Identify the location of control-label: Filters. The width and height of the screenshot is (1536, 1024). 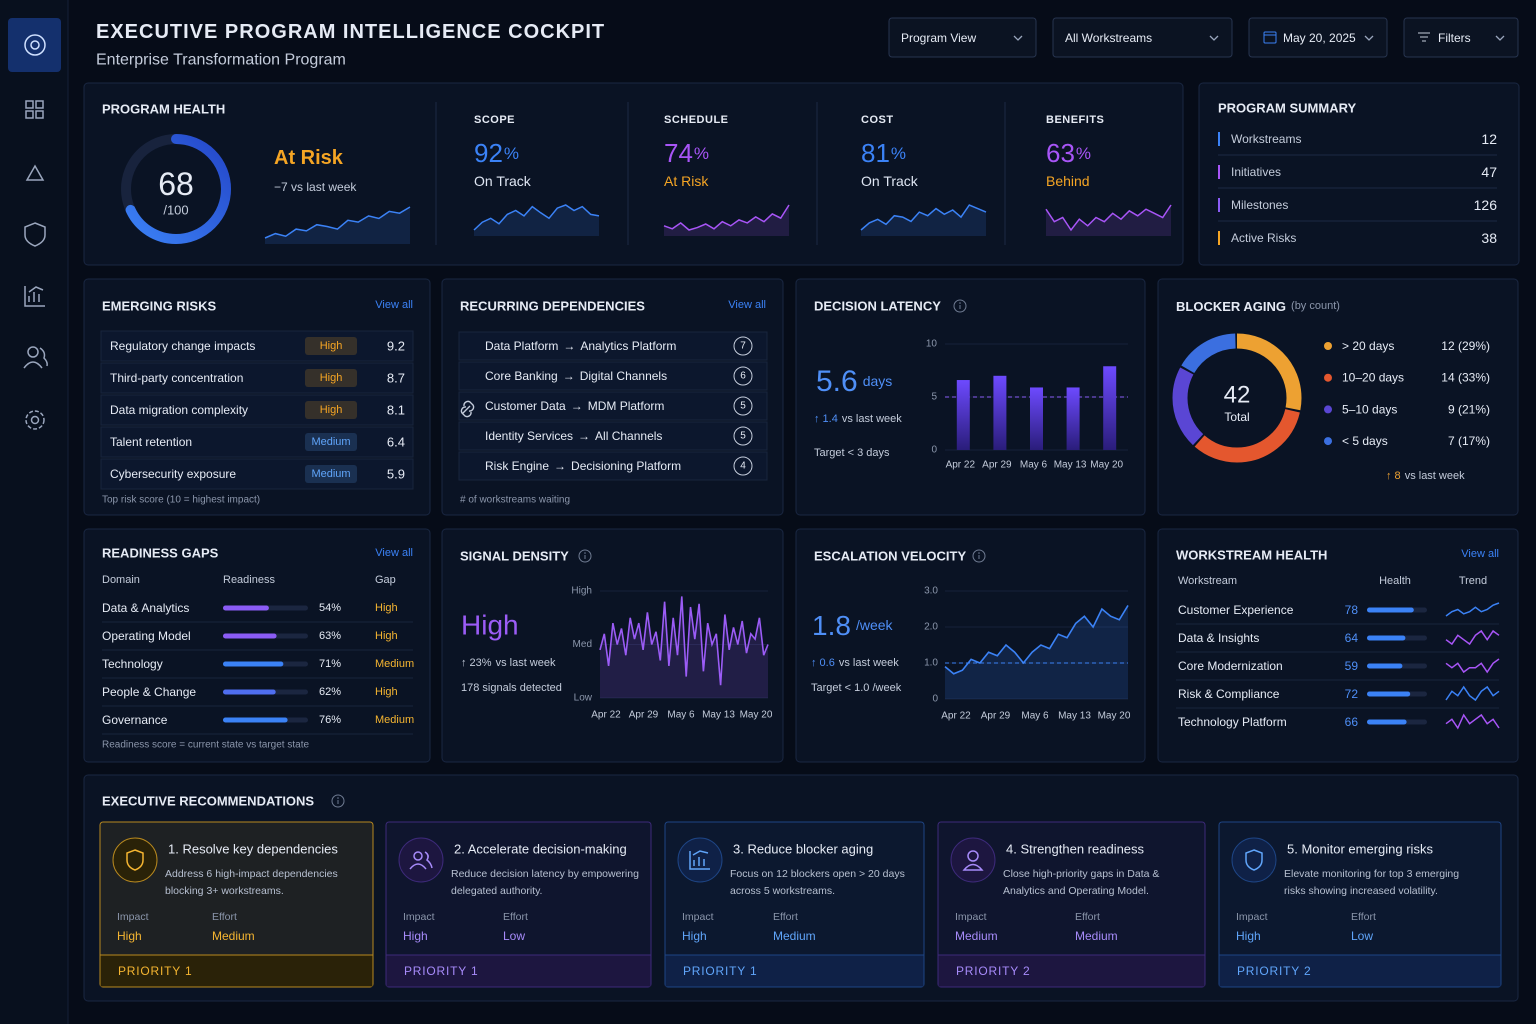
(1454, 38).